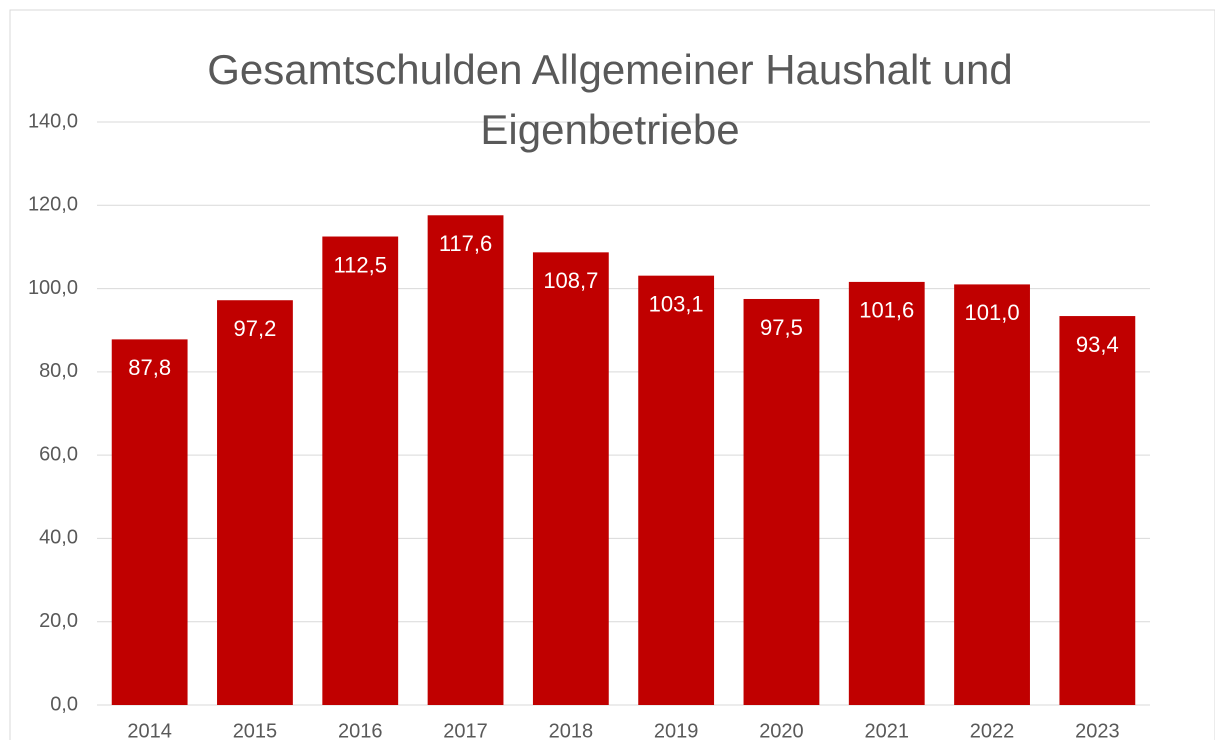 The height and width of the screenshot is (740, 1215). I want to click on y-tick-label: 0,0, so click(64, 704).